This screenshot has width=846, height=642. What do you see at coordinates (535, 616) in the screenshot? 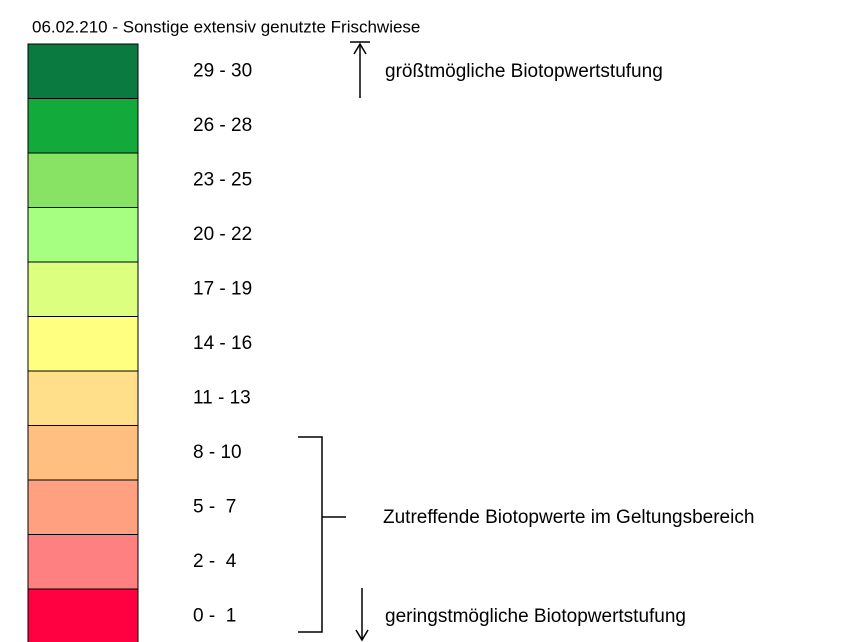
I see `min-annotation: geringstmögliche Biotopwertstufung` at bounding box center [535, 616].